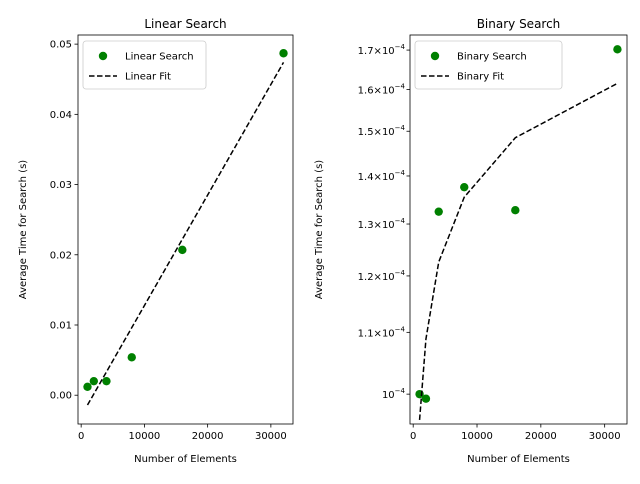  What do you see at coordinates (388, 395) in the screenshot?
I see `y-tick-mantissa: 10` at bounding box center [388, 395].